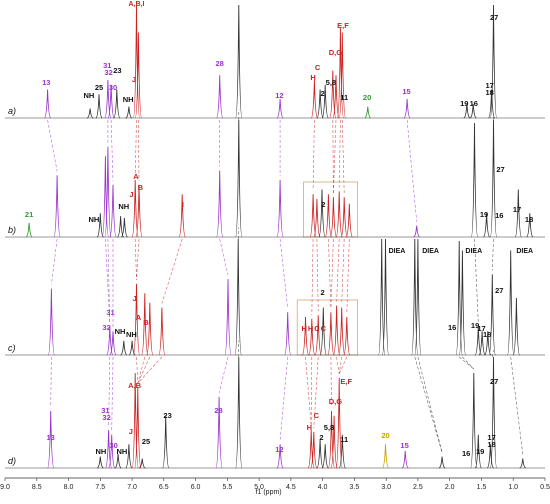  I want to click on peak-label: 13, so click(46, 82).